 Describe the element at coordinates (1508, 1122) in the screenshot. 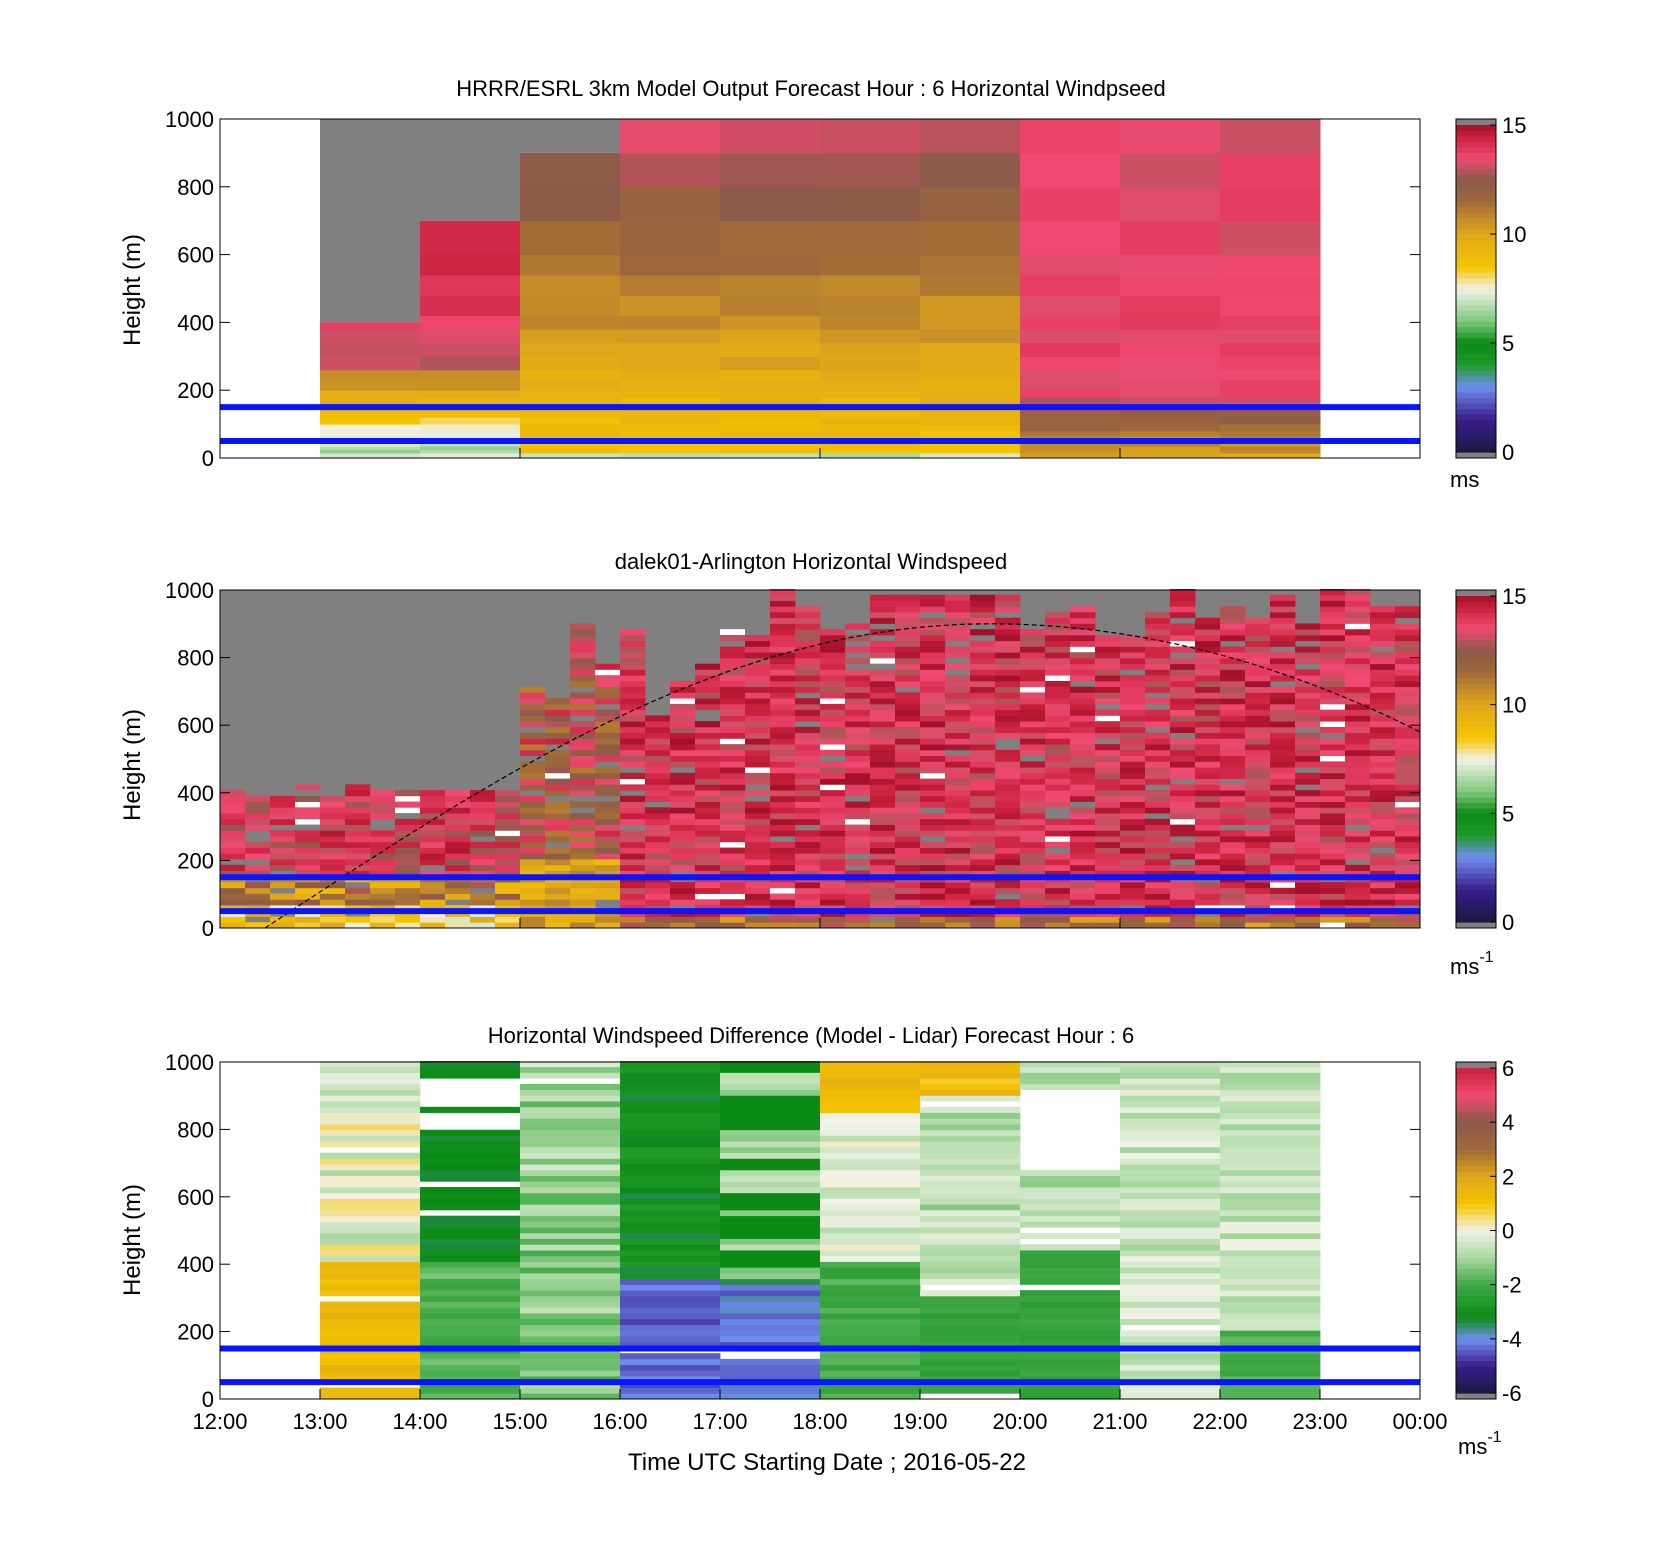

I see `colorbar-tick-label: 4` at that location.